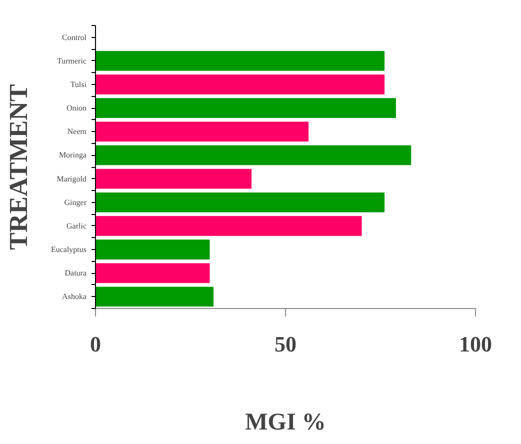  Describe the element at coordinates (74, 297) in the screenshot. I see `y-tick-label: Ashoka` at that location.